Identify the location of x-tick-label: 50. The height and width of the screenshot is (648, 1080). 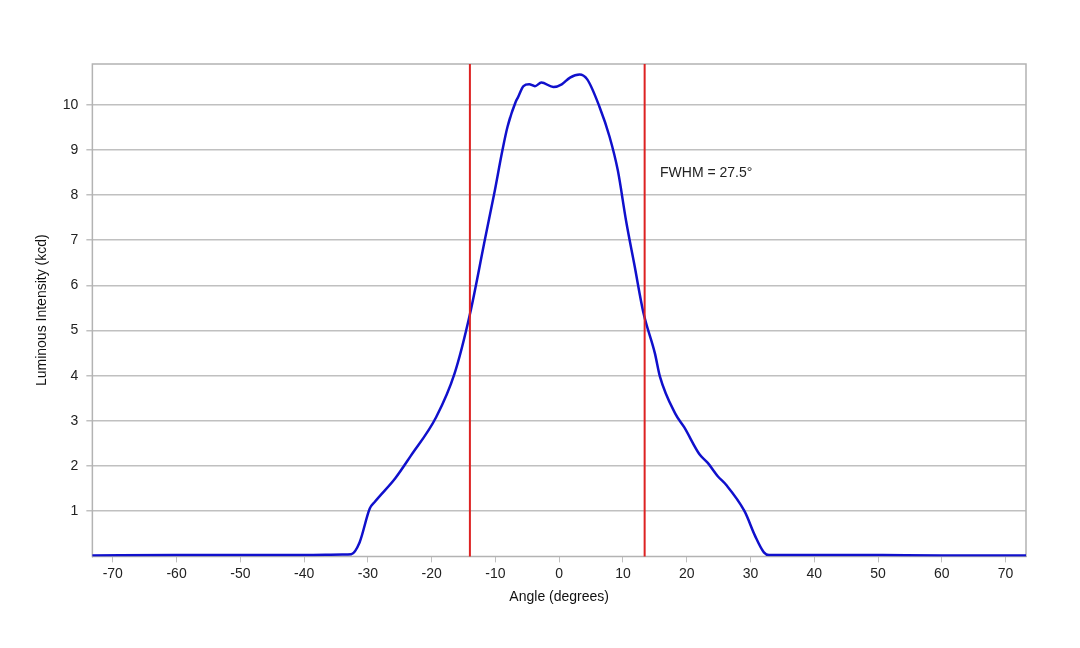
(878, 572).